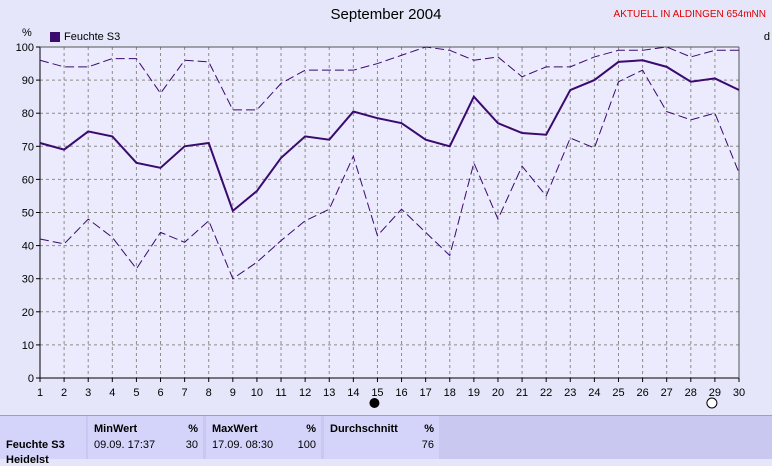 This screenshot has height=466, width=772. What do you see at coordinates (257, 393) in the screenshot?
I see `x-tick-label: 10` at bounding box center [257, 393].